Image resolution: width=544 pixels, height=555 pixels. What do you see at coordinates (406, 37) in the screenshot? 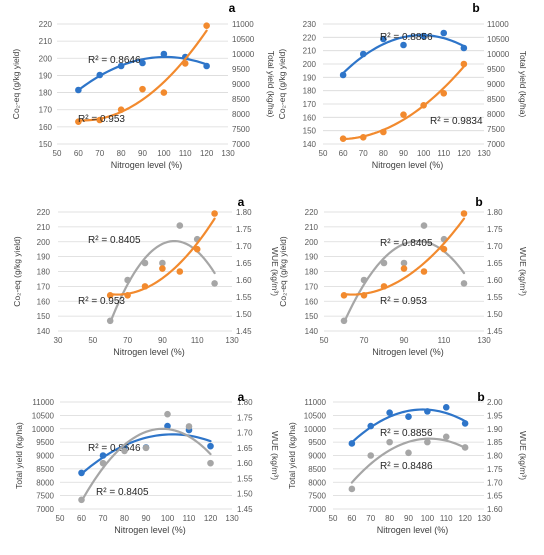
I see `r-squared-label: R² = 0.8856` at bounding box center [406, 37].